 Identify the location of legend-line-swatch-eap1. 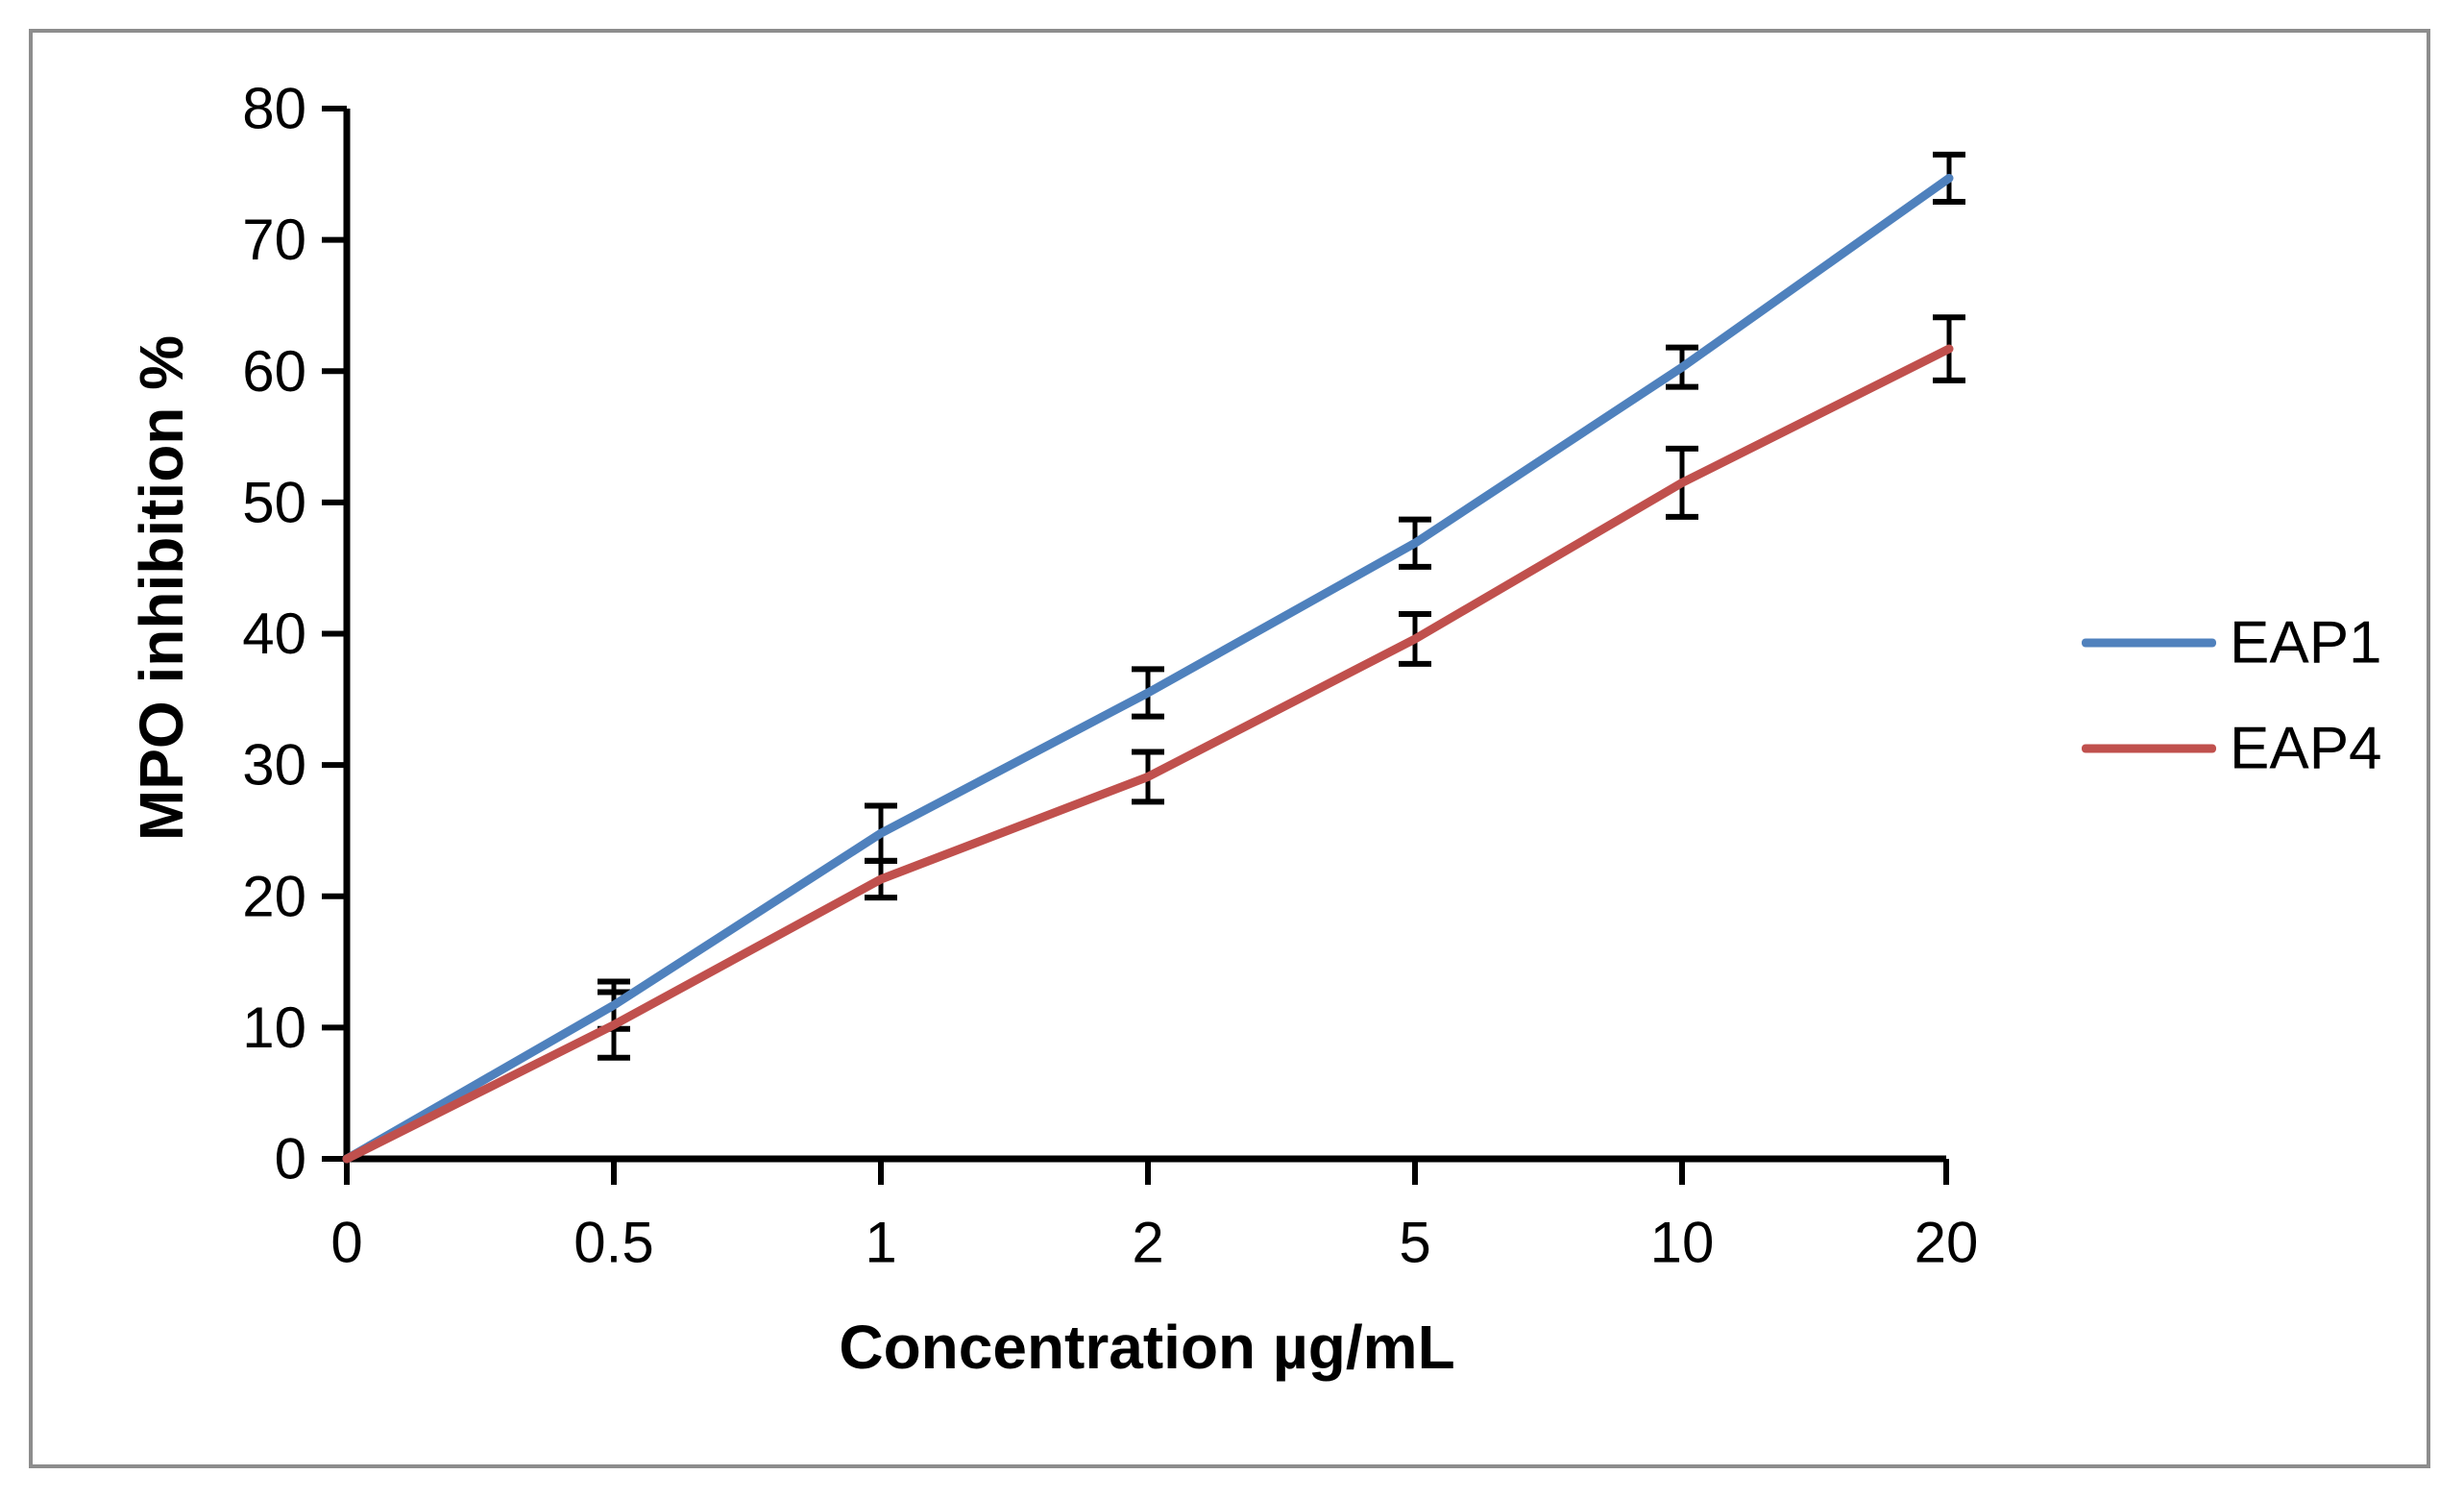
(2149, 643).